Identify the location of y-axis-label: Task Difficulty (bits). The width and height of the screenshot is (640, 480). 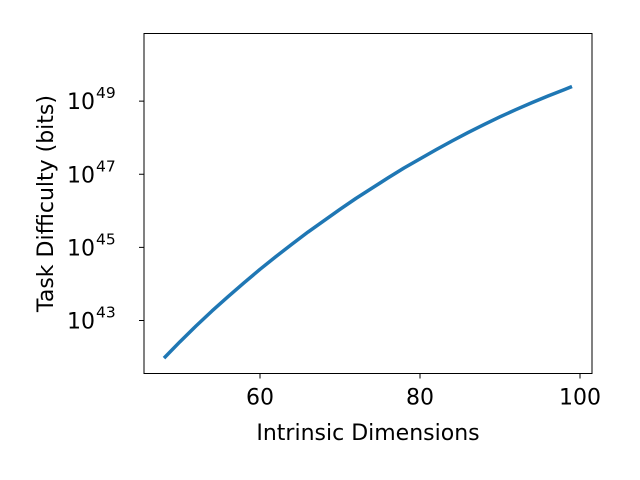
(46, 204).